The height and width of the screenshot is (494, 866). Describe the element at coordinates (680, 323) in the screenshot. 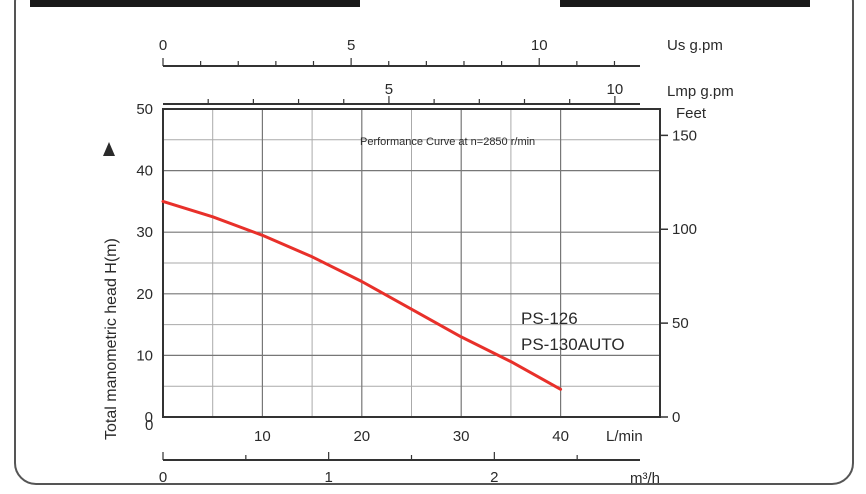

I see `right-axis-tick-label: 50` at that location.